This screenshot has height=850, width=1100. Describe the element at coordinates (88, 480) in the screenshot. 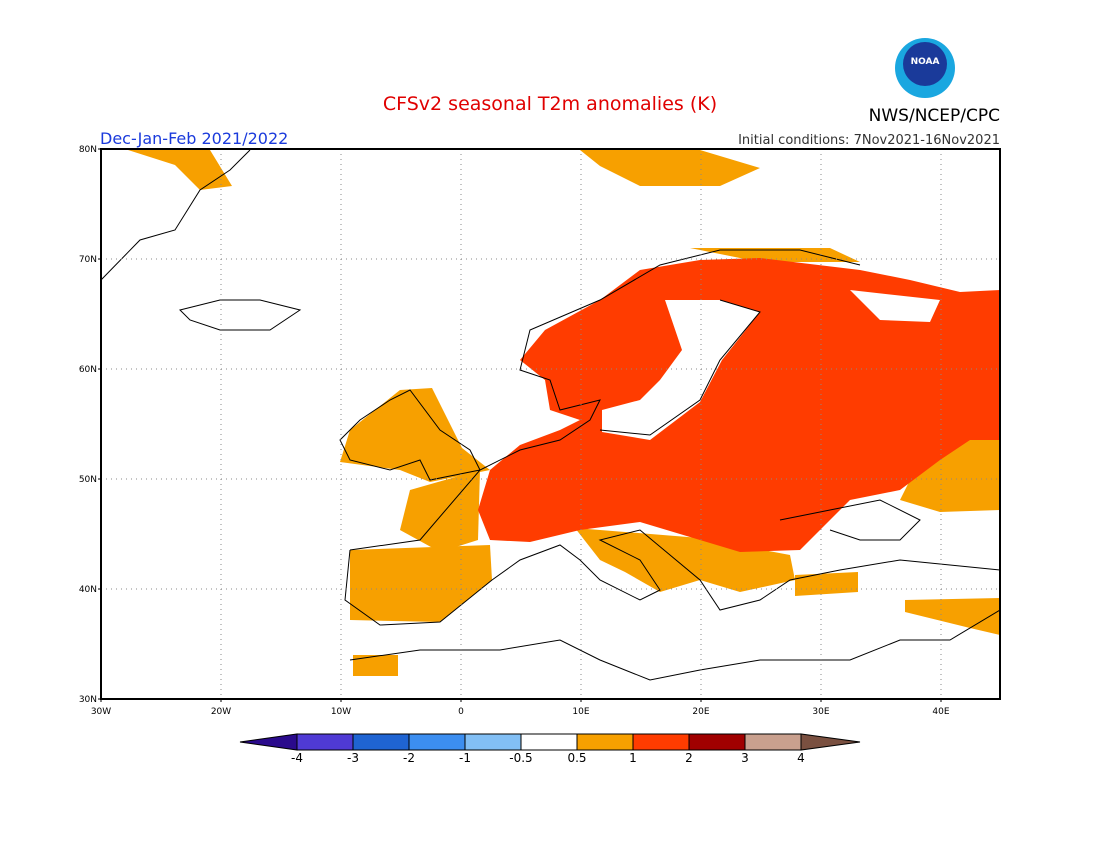

I see `lat-label: 50N` at that location.